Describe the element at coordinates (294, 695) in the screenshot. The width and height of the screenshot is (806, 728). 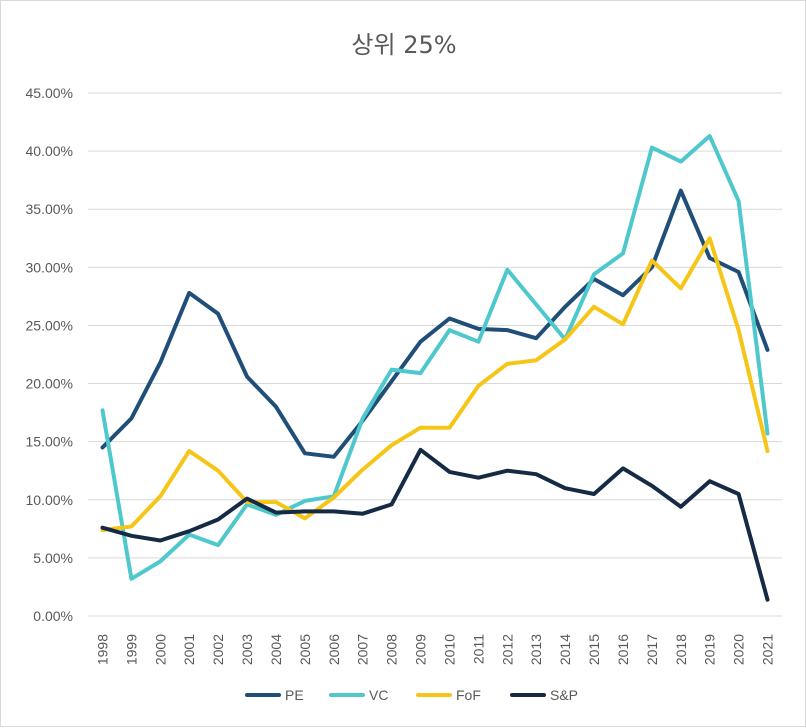
I see `legend-label: PE` at that location.